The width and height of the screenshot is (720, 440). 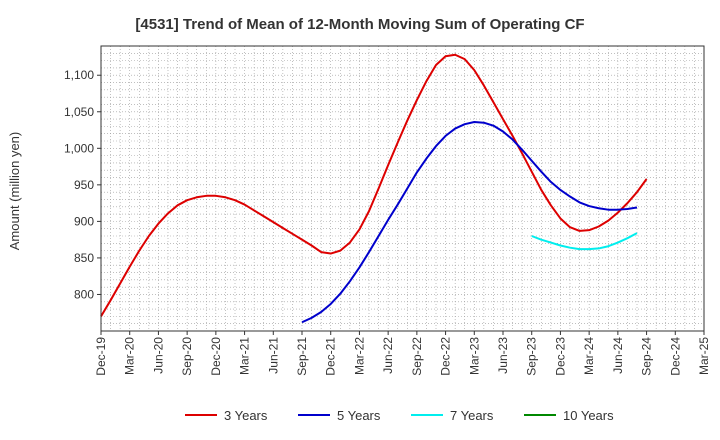 What do you see at coordinates (273, 355) in the screenshot?
I see `x-tick-label: Jun-21` at bounding box center [273, 355].